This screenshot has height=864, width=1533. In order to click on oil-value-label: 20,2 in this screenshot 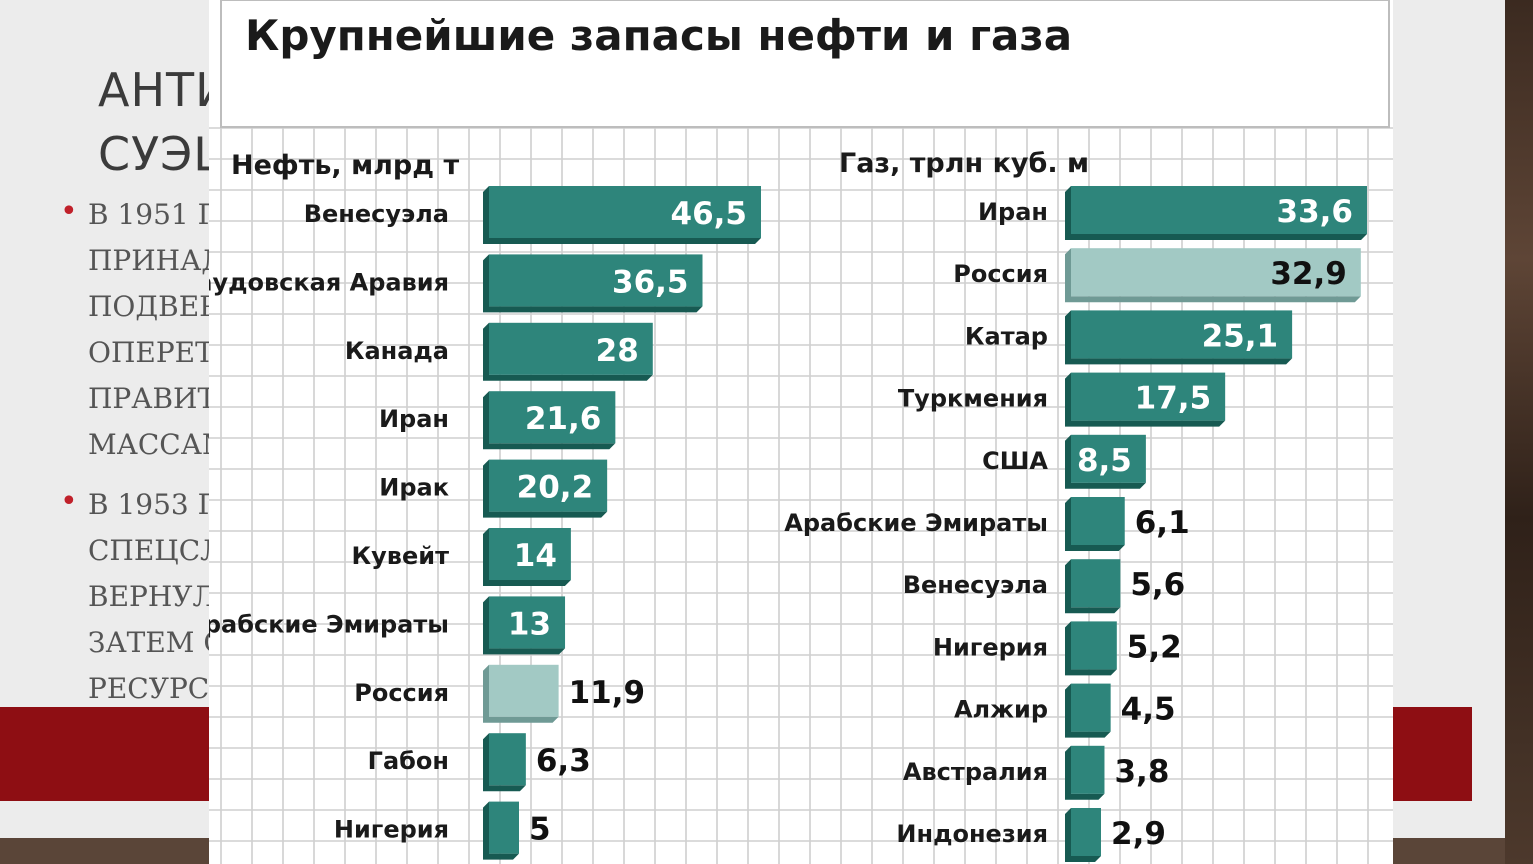, I will do `click(555, 488)`.